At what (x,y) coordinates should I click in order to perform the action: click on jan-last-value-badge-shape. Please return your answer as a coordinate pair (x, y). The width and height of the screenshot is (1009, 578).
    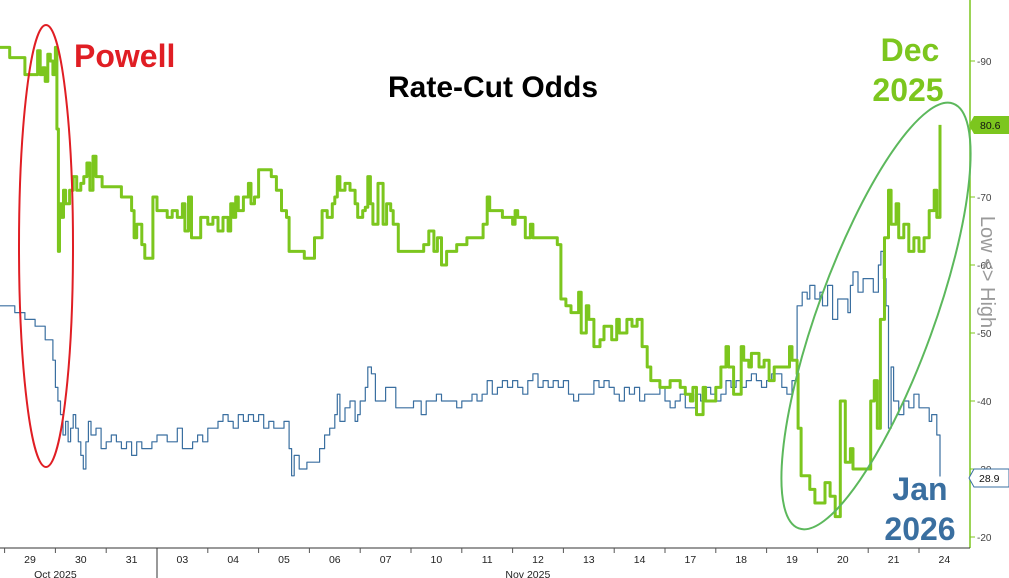
    Looking at the image, I should click on (988, 478).